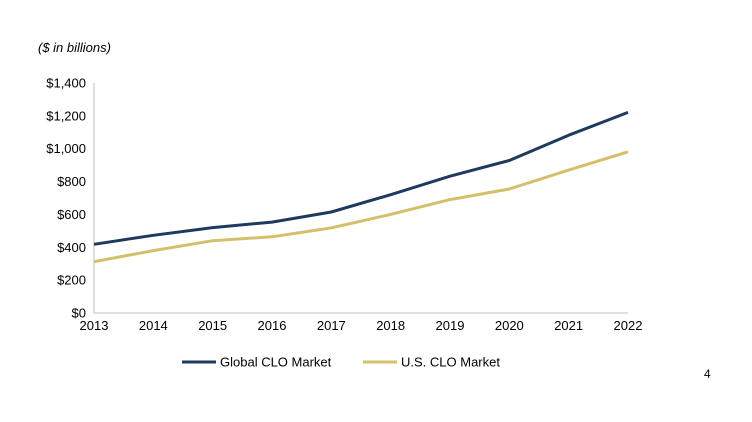  I want to click on y-tick-label: $800, so click(71, 181).